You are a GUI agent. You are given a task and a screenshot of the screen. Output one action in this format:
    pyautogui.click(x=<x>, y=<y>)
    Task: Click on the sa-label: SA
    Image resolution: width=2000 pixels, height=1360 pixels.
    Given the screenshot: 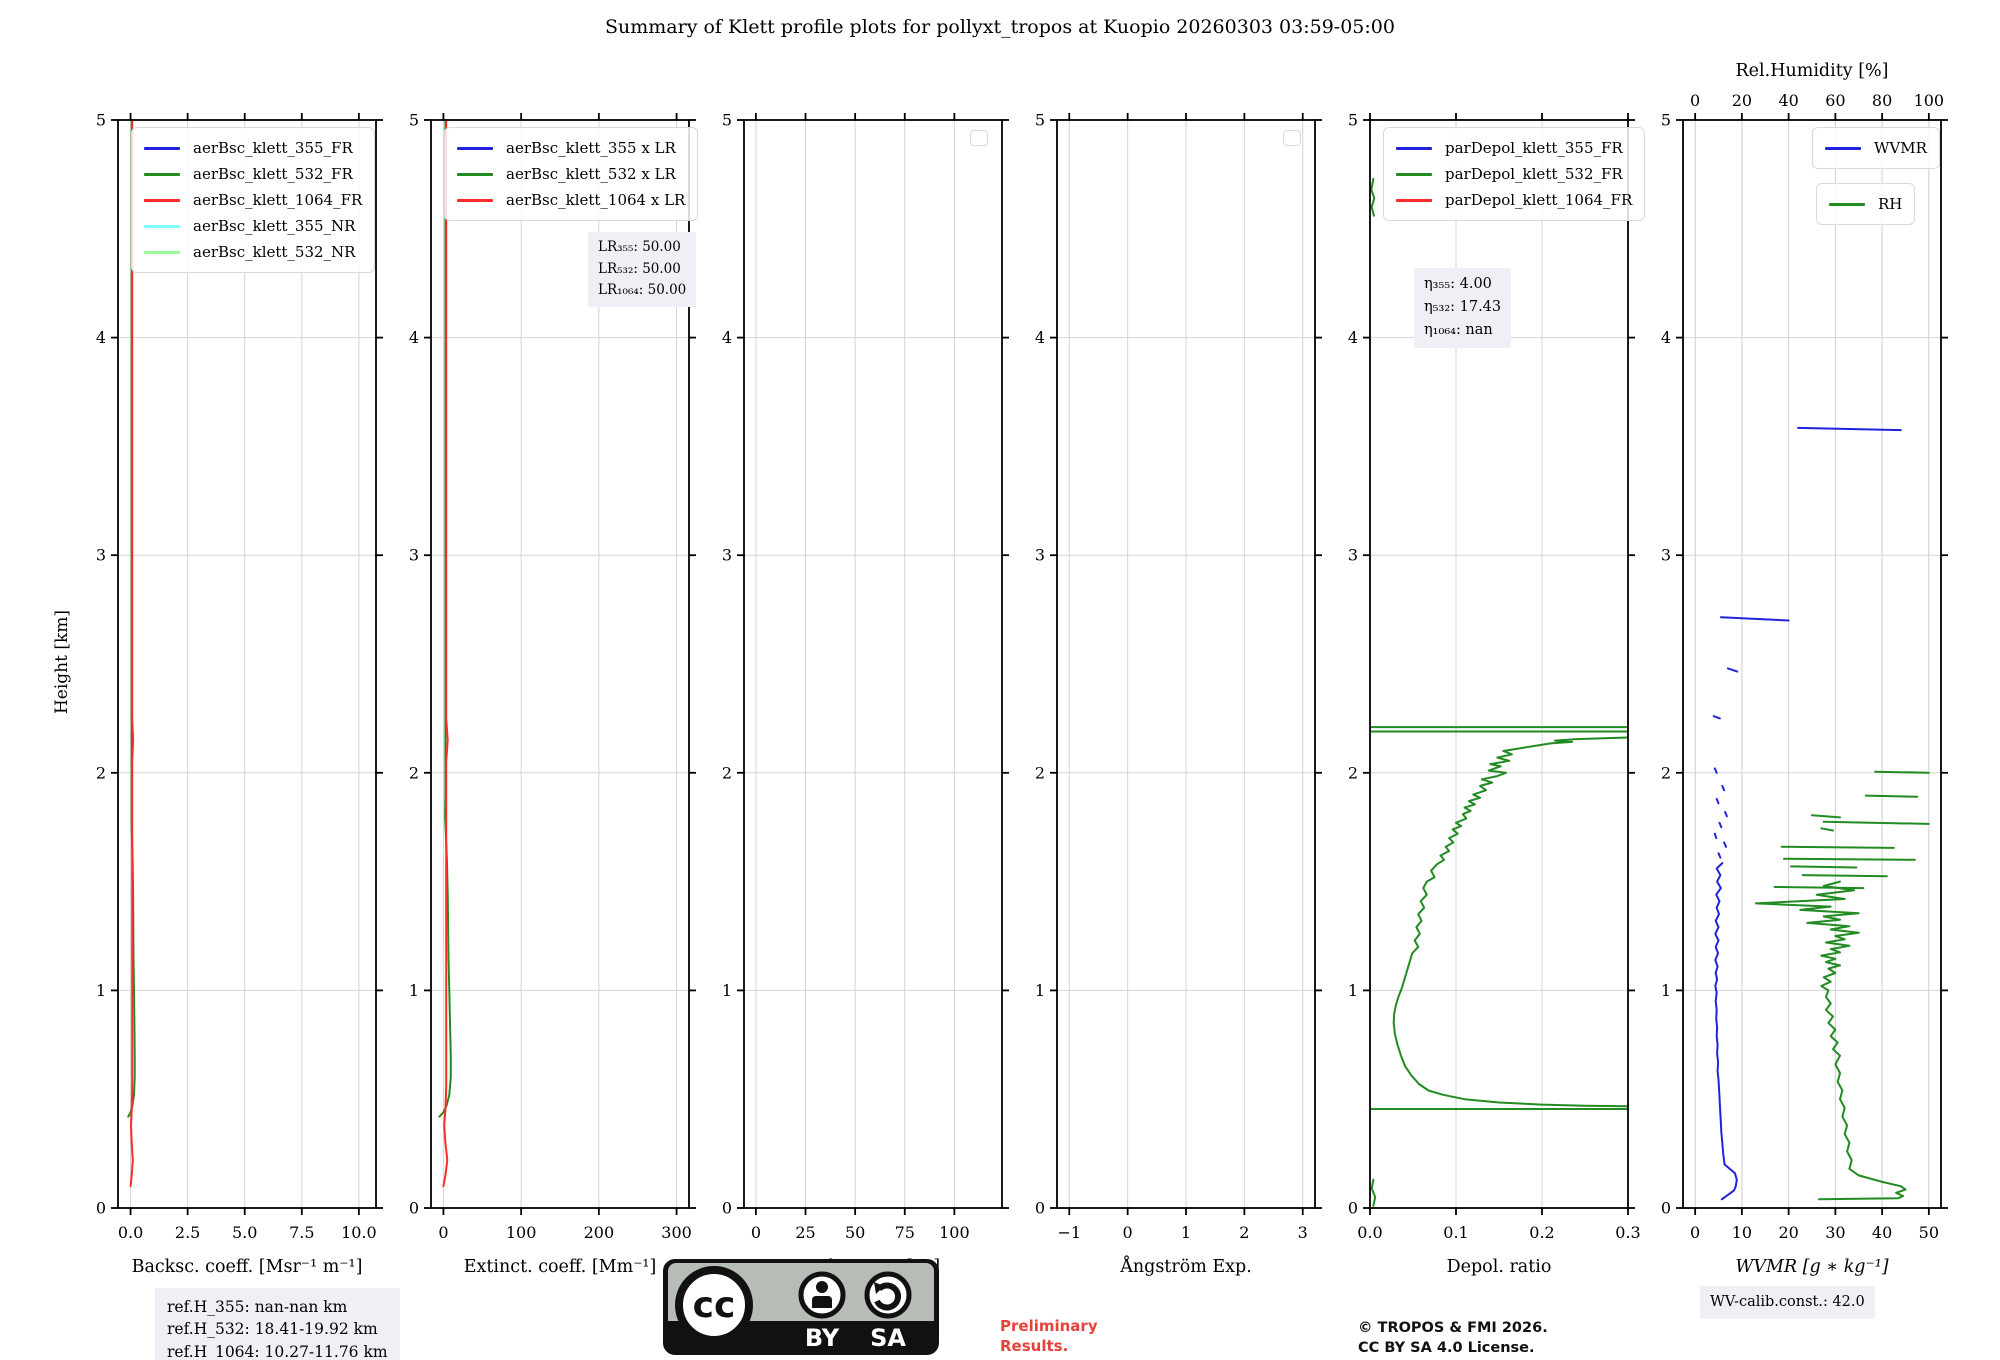 What is the action you would take?
    pyautogui.click(x=888, y=1338)
    